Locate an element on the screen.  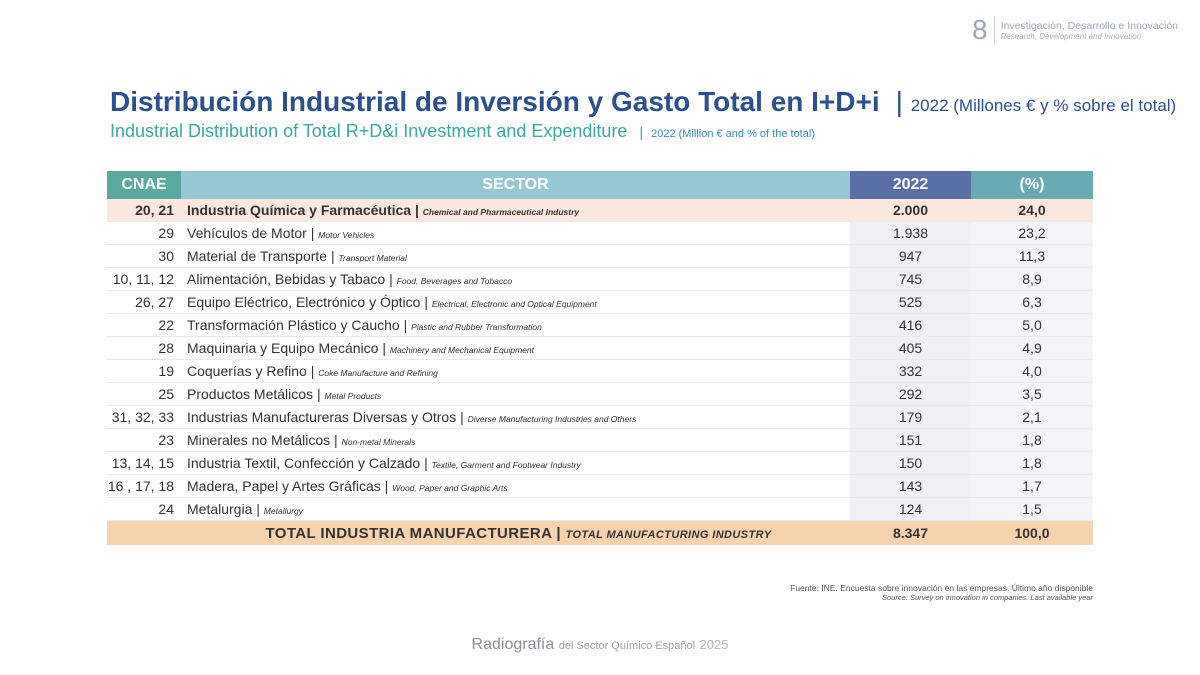
sector-cell: Metalurgia | Metallurgy is located at coordinates (515, 509).